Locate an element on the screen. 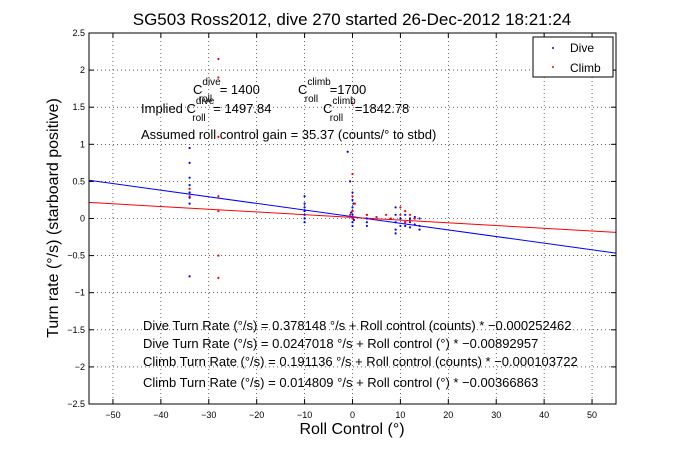 The width and height of the screenshot is (681, 454). x-tick-label: 50 is located at coordinates (592, 415).